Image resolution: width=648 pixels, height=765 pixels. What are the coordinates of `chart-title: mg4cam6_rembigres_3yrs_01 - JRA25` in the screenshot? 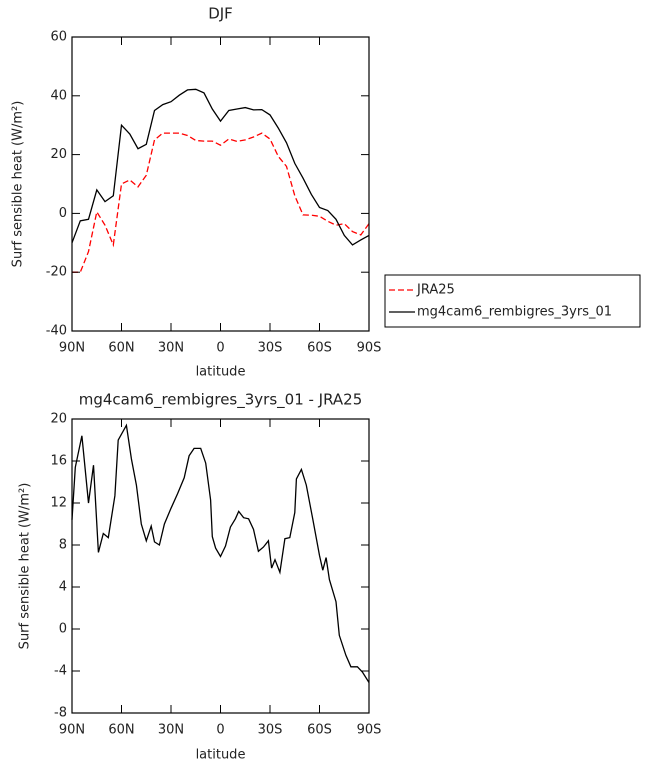 It's located at (221, 400).